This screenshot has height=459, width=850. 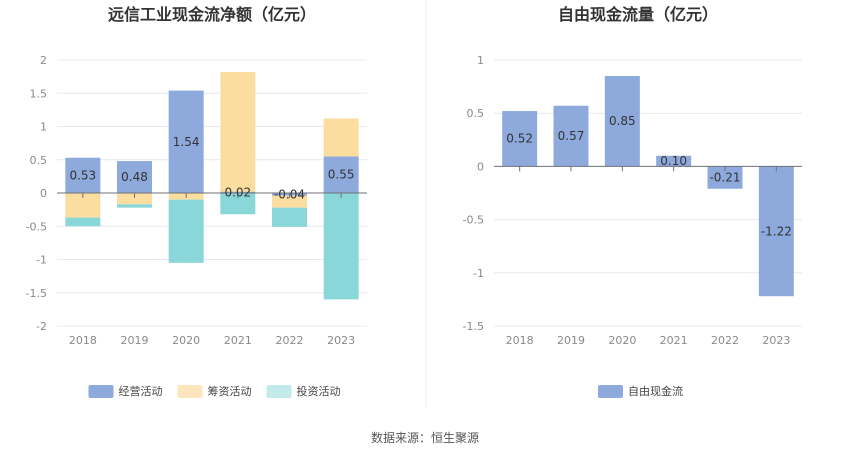 I want to click on bar-经营活动-2019, so click(x=134, y=177).